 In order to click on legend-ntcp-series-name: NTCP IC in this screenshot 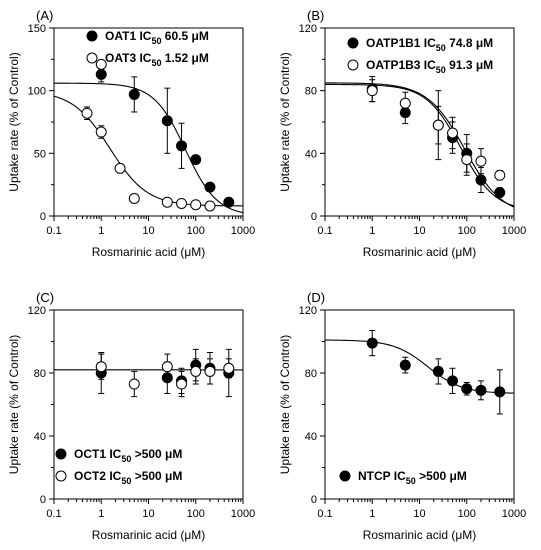, I will do `click(382, 476)`.